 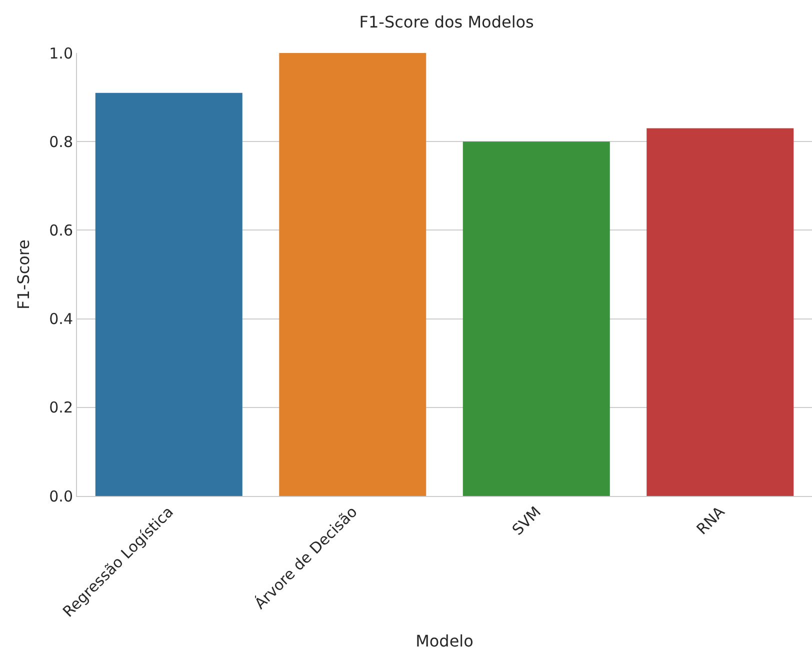 I want to click on chart-title: F1-Score dos Modelos, so click(x=446, y=22).